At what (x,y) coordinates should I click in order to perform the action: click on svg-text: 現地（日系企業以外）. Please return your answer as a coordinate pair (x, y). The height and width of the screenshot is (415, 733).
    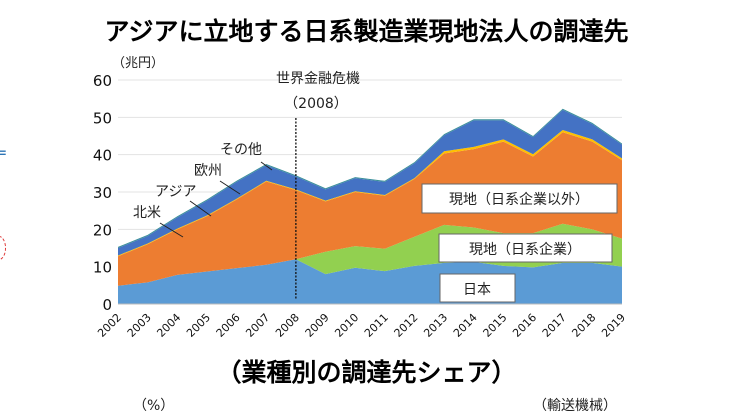
    Looking at the image, I should click on (519, 199).